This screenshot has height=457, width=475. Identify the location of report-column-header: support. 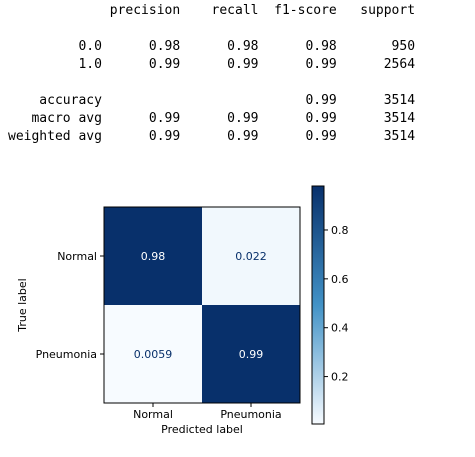
(376, 10).